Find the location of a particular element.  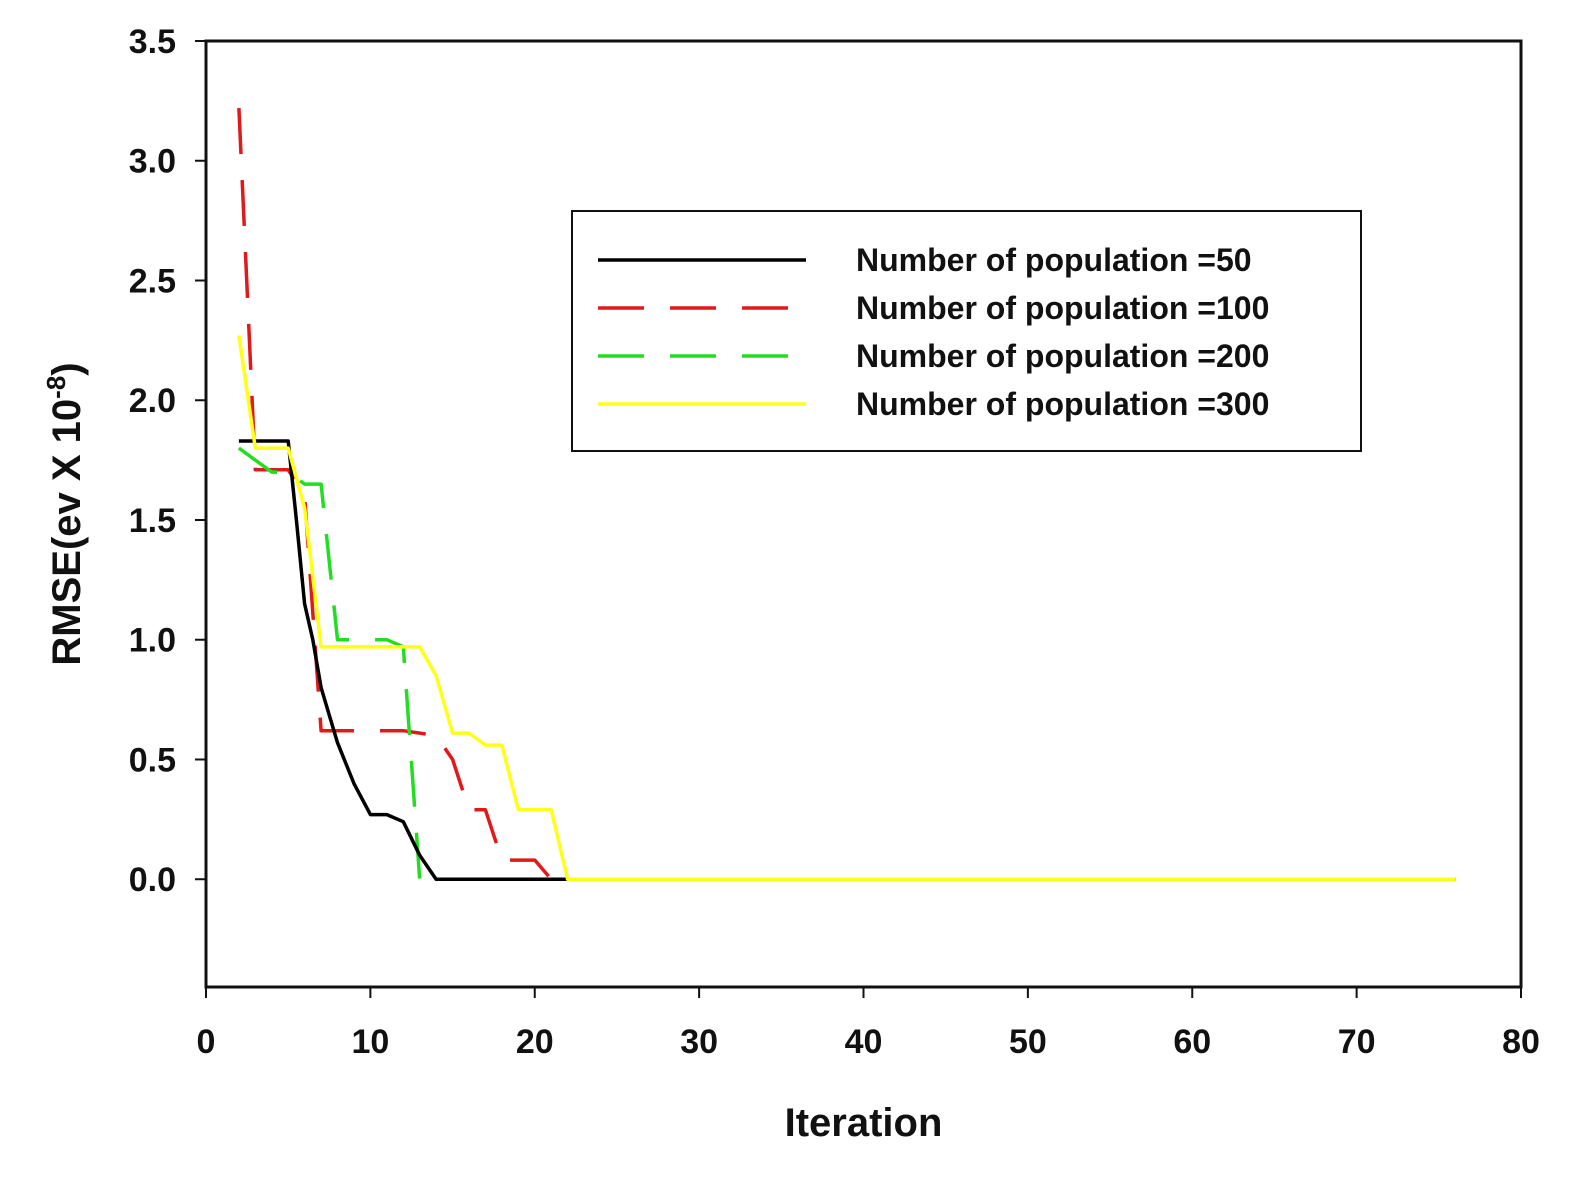

legend-label: Number of population =200 is located at coordinates (1062, 356).